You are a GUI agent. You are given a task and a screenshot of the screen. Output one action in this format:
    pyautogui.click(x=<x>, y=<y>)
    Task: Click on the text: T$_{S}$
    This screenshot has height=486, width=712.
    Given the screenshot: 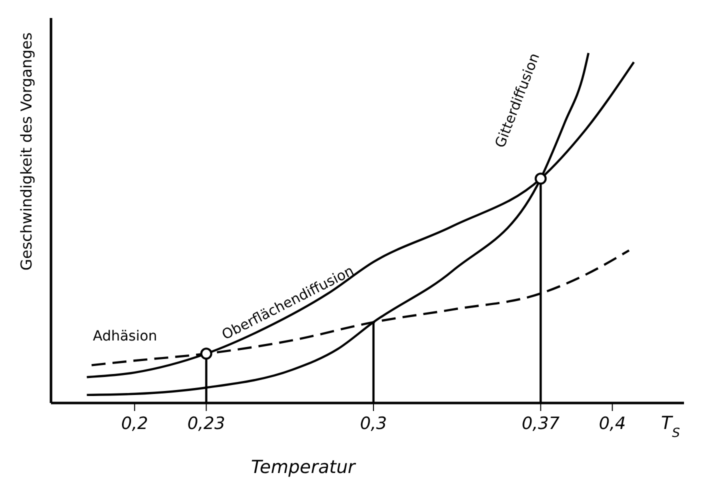 What is the action you would take?
    pyautogui.click(x=670, y=426)
    